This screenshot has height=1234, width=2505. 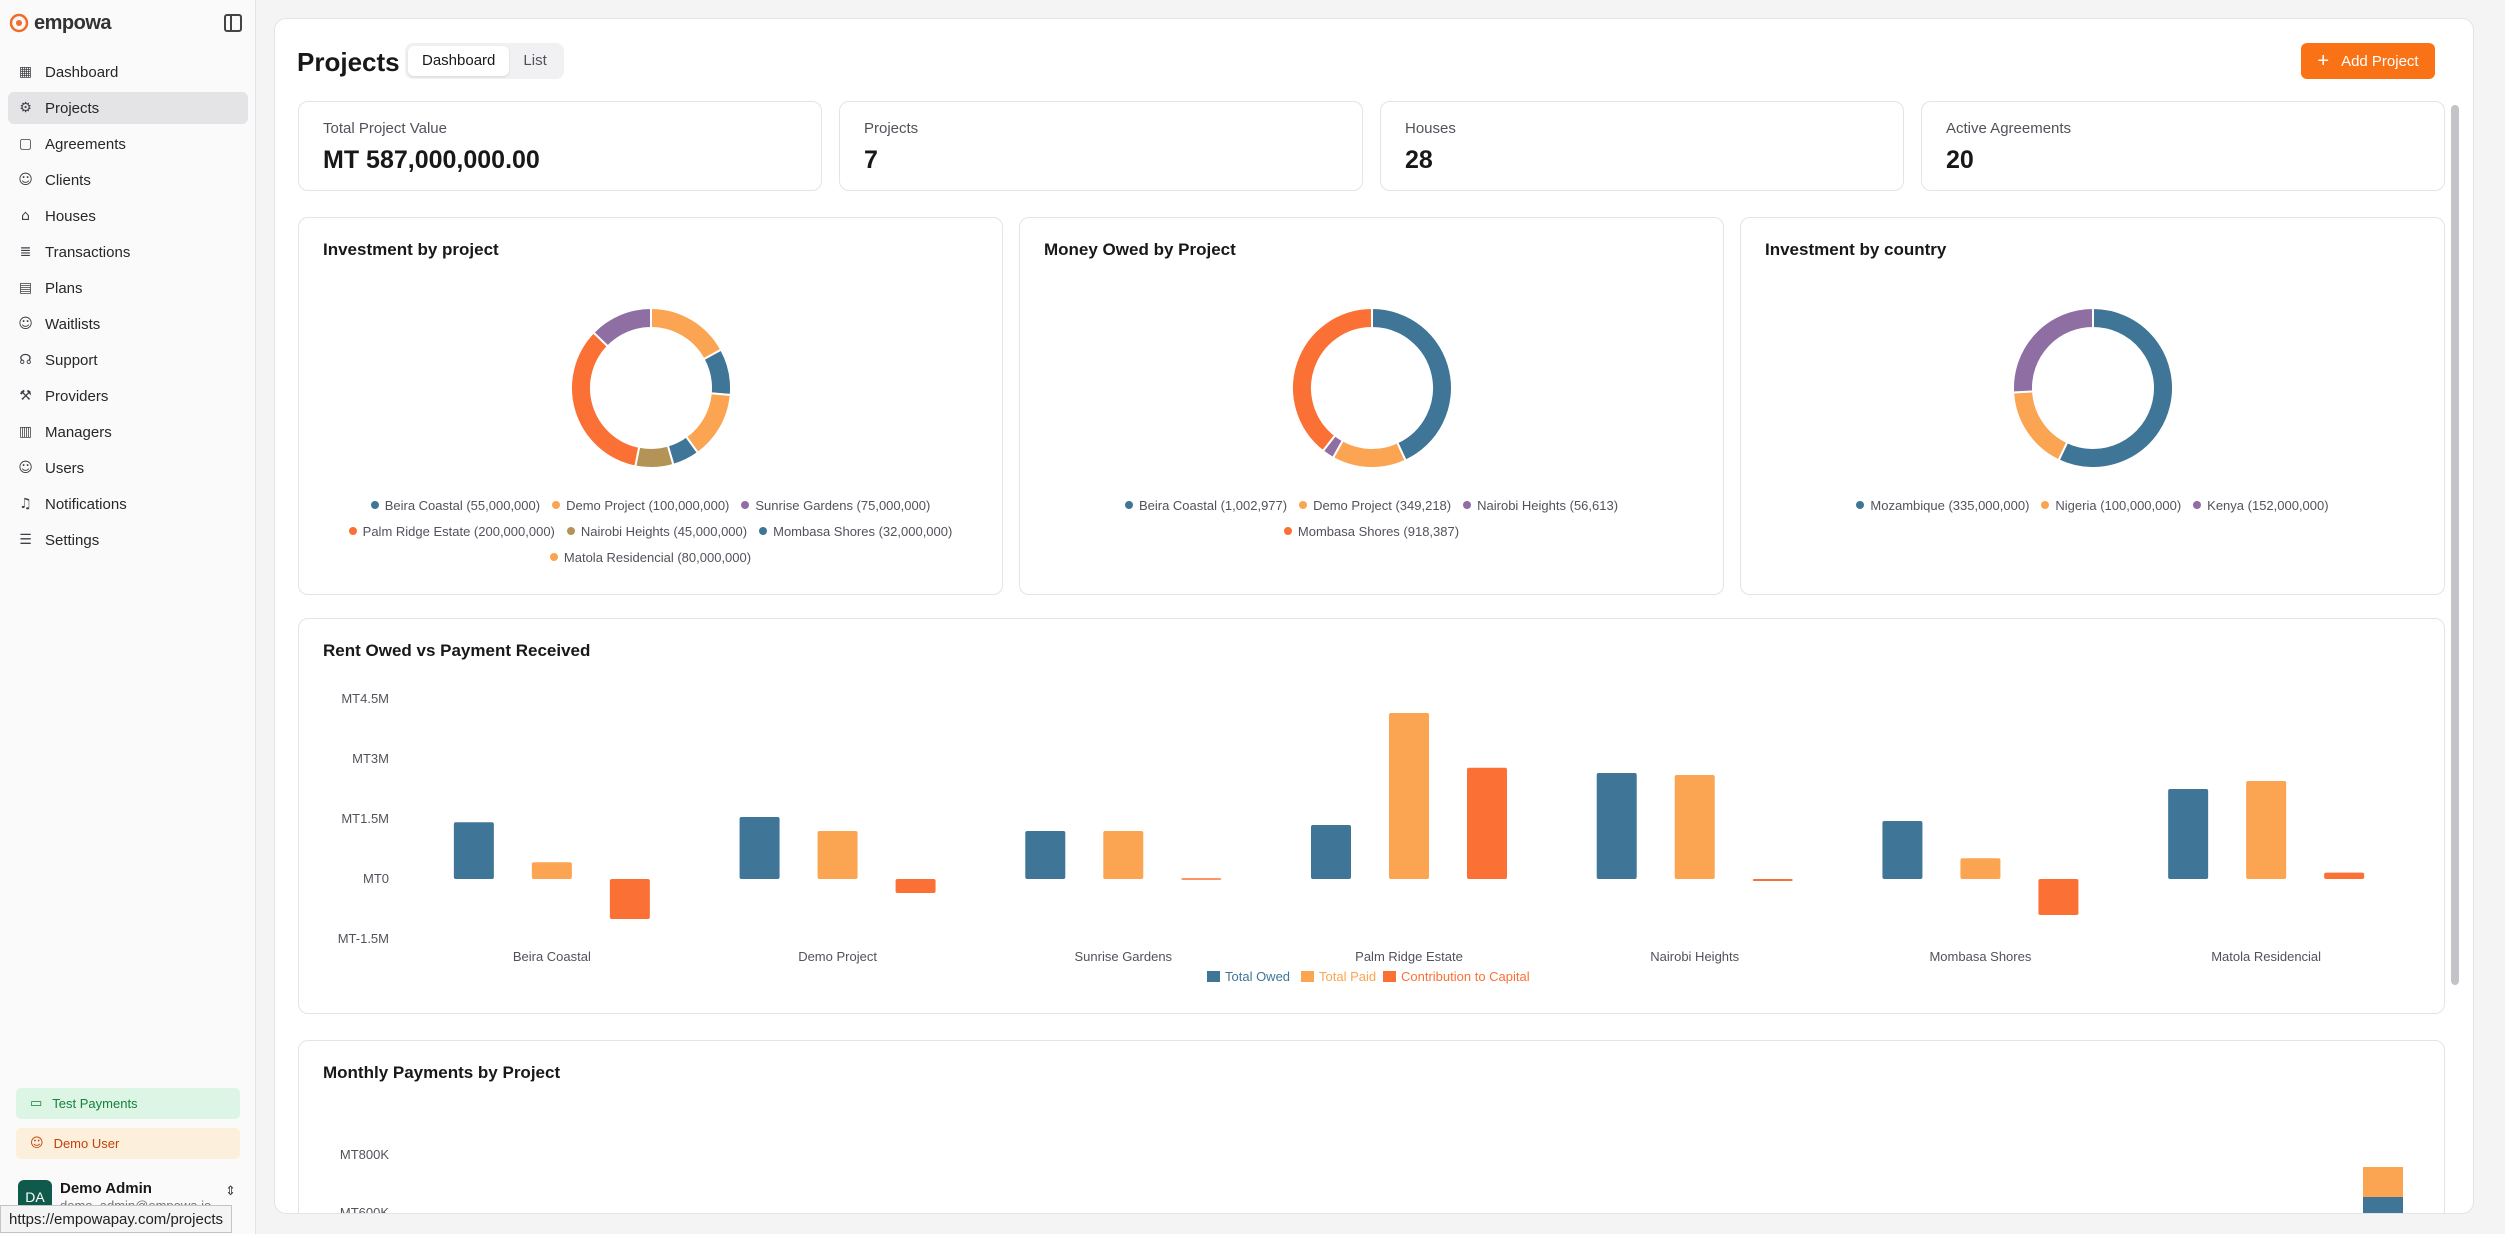 What do you see at coordinates (128, 288) in the screenshot?
I see `sidebar-item-plans: ▤ Plans` at bounding box center [128, 288].